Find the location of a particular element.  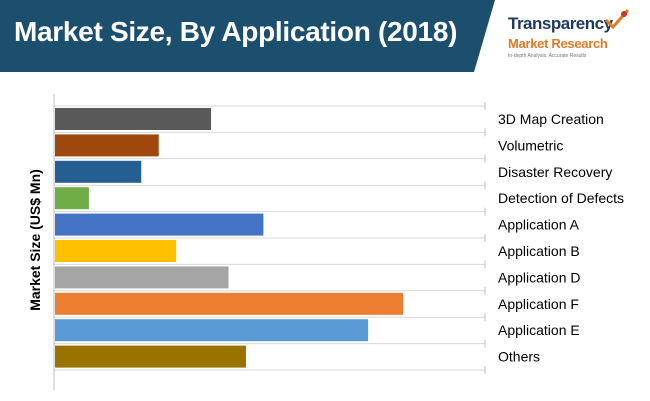

category-label: Application F is located at coordinates (538, 304).